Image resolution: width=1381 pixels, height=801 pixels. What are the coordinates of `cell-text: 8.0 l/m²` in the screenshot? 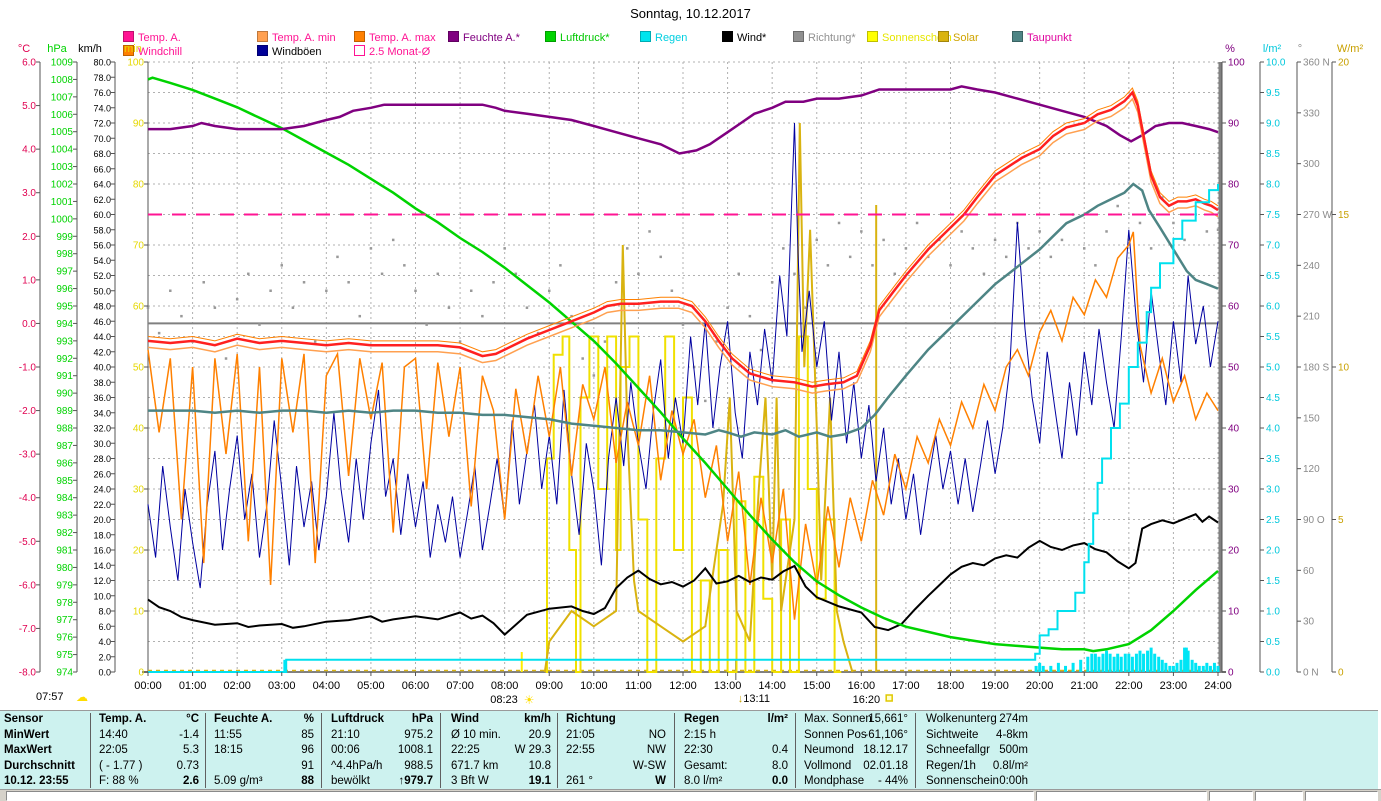 It's located at (703, 781).